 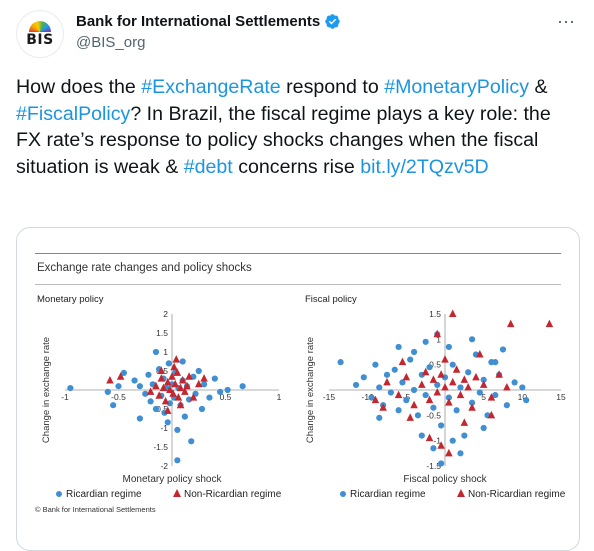 I want to click on x-tick-label: 5, so click(x=483, y=397).